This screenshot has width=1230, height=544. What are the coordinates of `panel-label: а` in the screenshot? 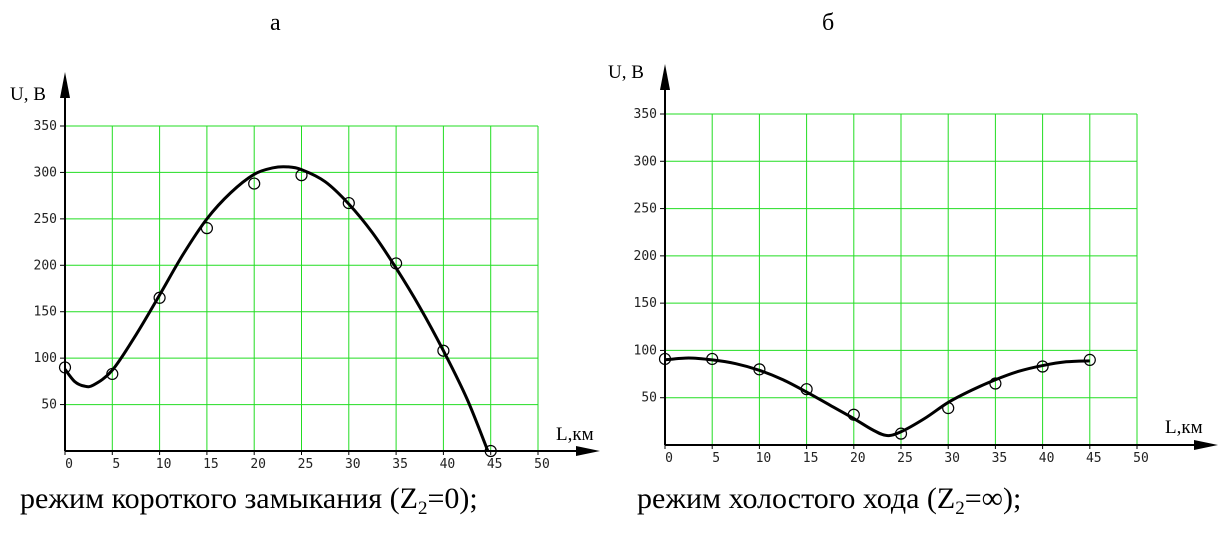 It's located at (275, 23).